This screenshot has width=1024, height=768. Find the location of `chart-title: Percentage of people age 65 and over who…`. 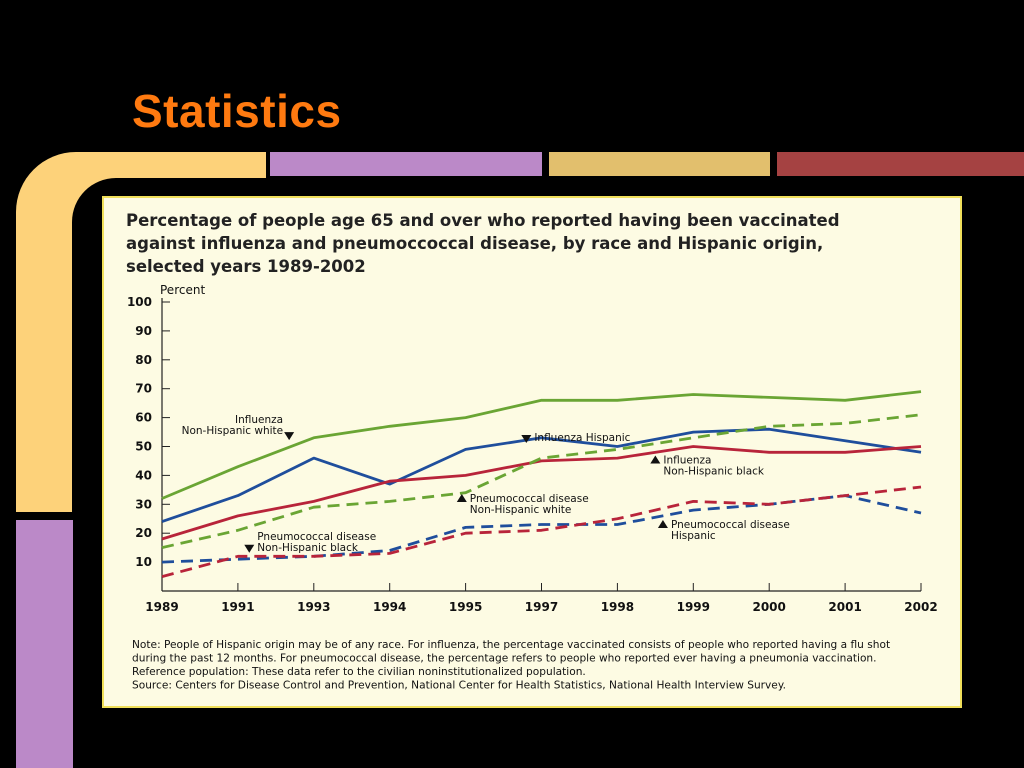

chart-title: Percentage of people age 65 and over who… is located at coordinates (483, 243).